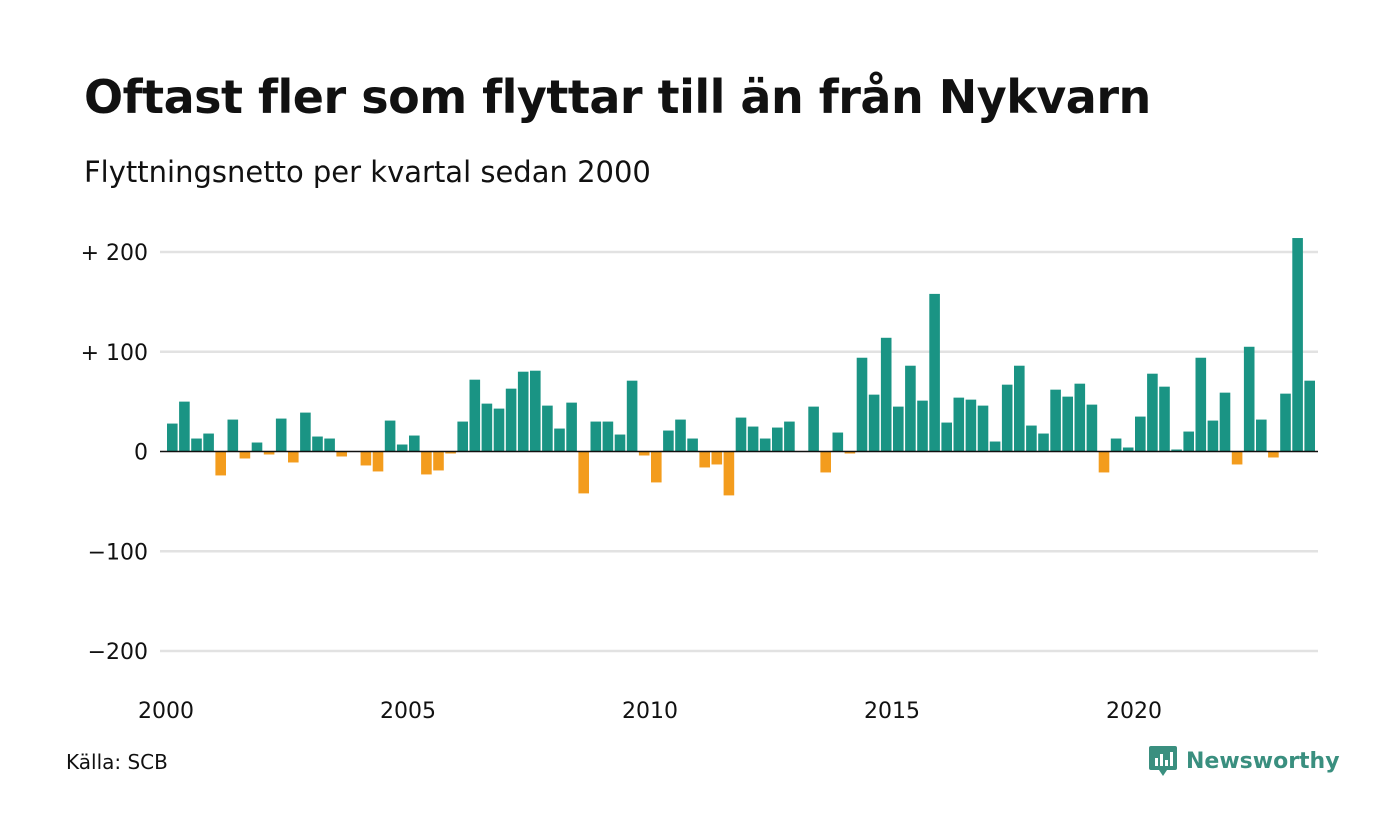 Image resolution: width=1400 pixels, height=840 pixels. I want to click on brand-name: Newsworthy, so click(1263, 761).